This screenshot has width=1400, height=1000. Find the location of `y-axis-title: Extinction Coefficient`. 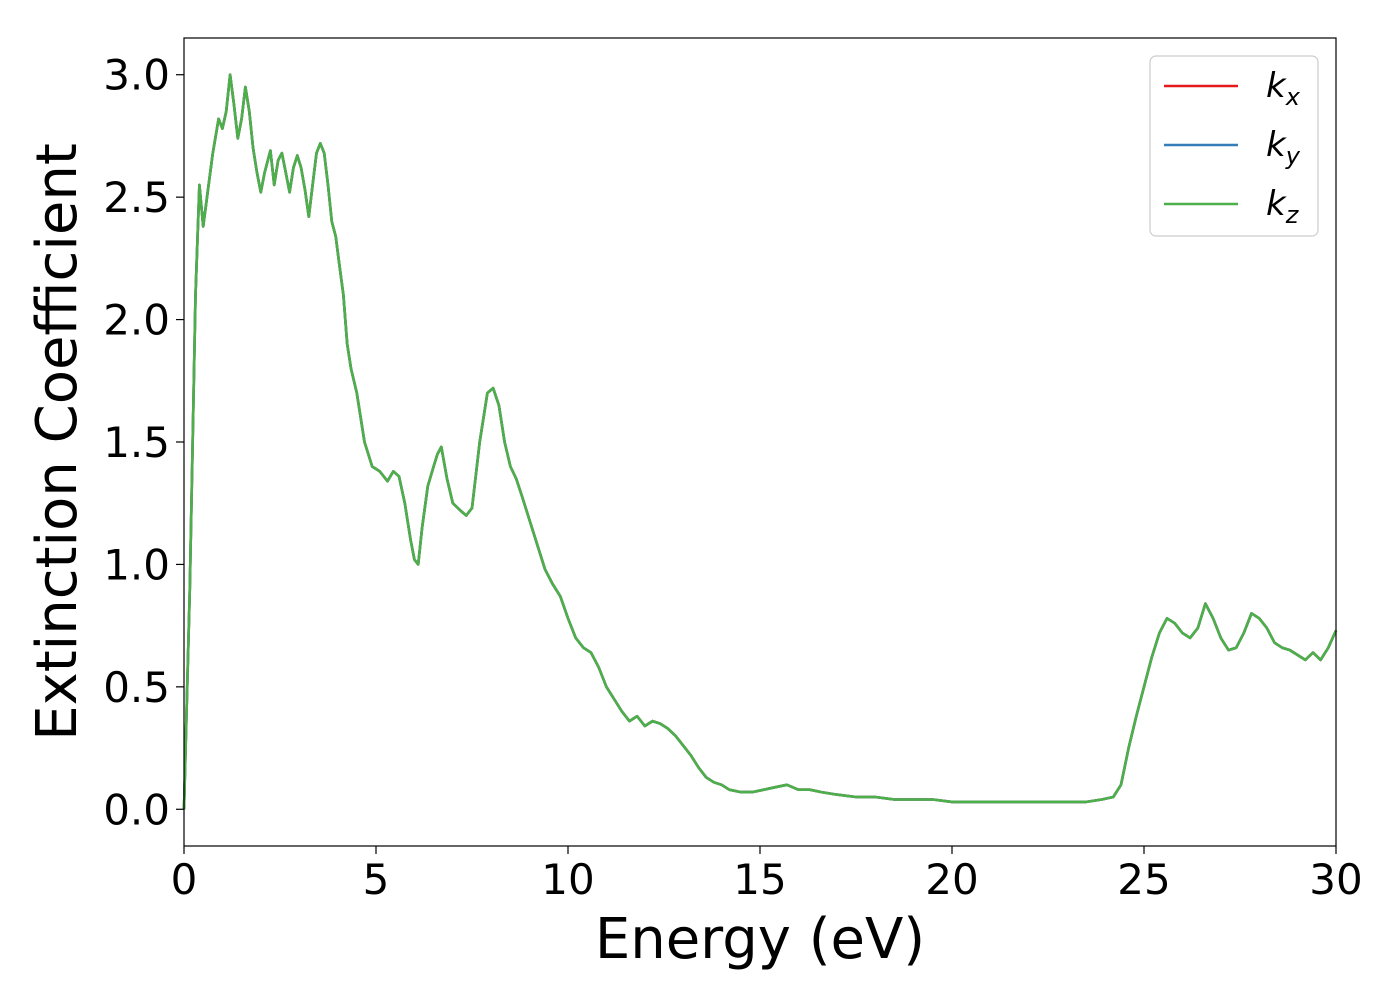

y-axis-title: Extinction Coefficient is located at coordinates (57, 442).